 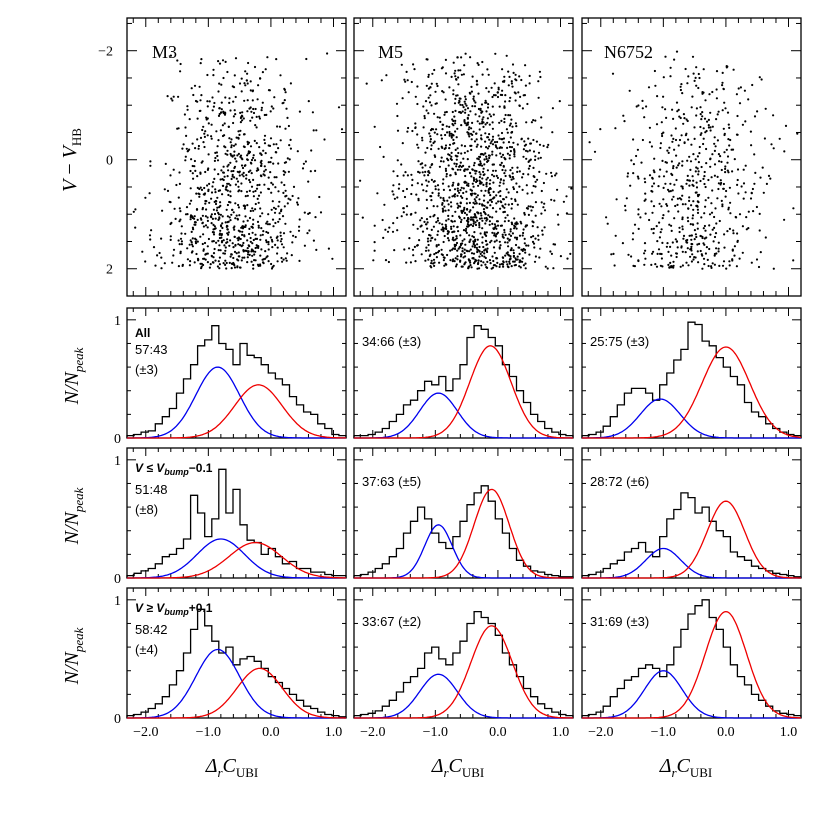 I want to click on ratio-label: 58:42, so click(x=151, y=629).